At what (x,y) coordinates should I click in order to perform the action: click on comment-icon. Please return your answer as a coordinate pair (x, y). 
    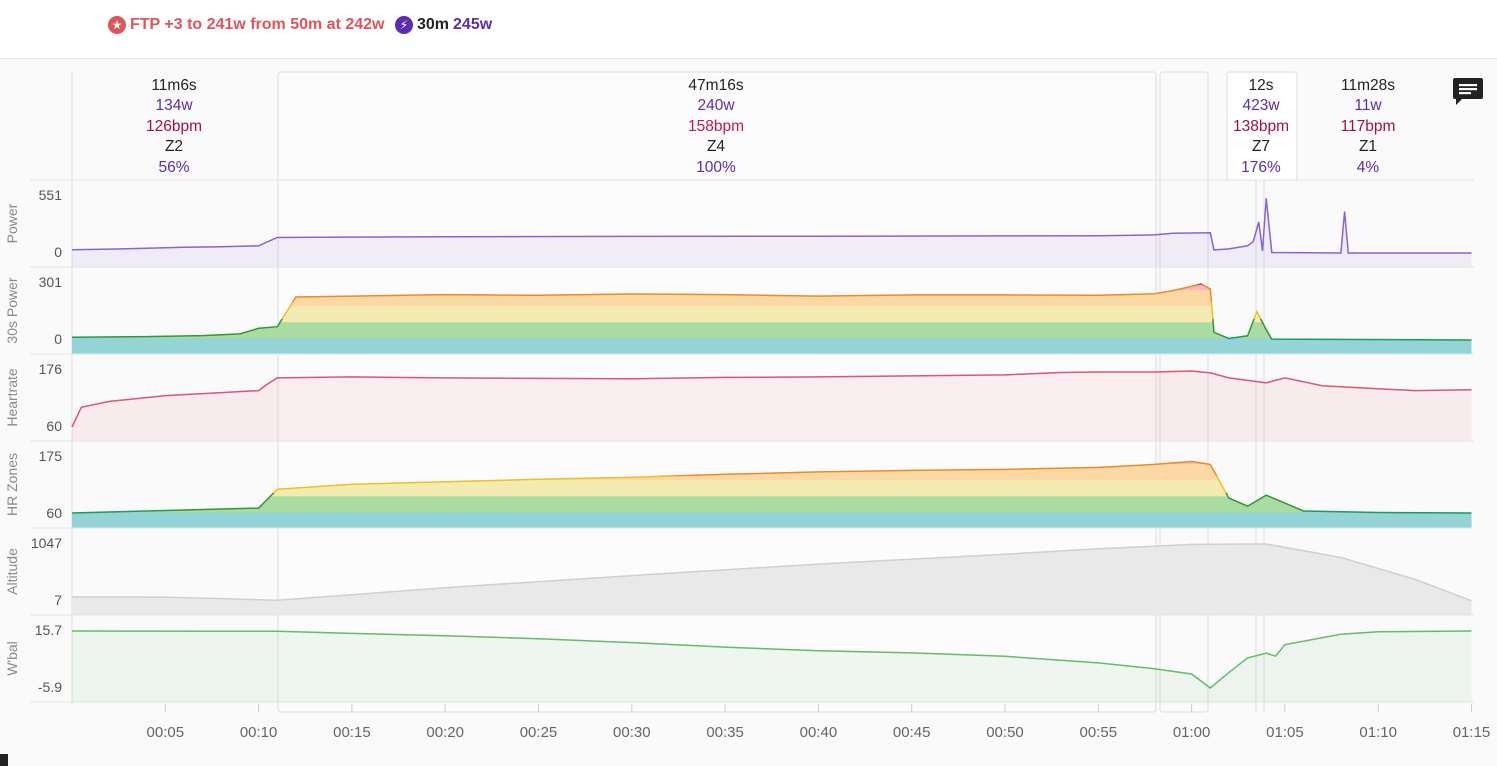
    Looking at the image, I should click on (1468, 91).